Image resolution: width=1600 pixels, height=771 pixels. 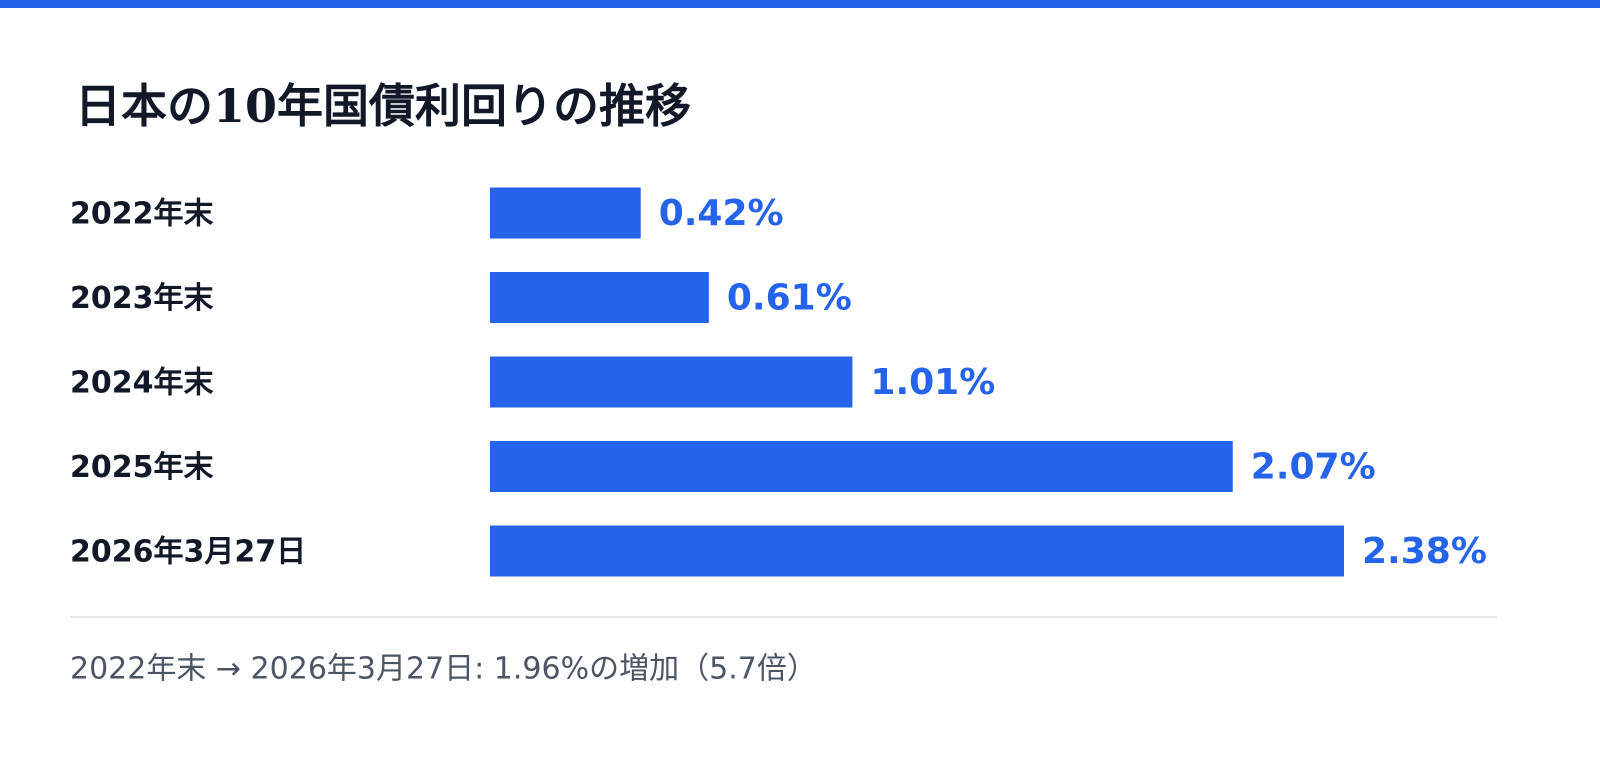 What do you see at coordinates (142, 467) in the screenshot?
I see `category-label: 2025年末` at bounding box center [142, 467].